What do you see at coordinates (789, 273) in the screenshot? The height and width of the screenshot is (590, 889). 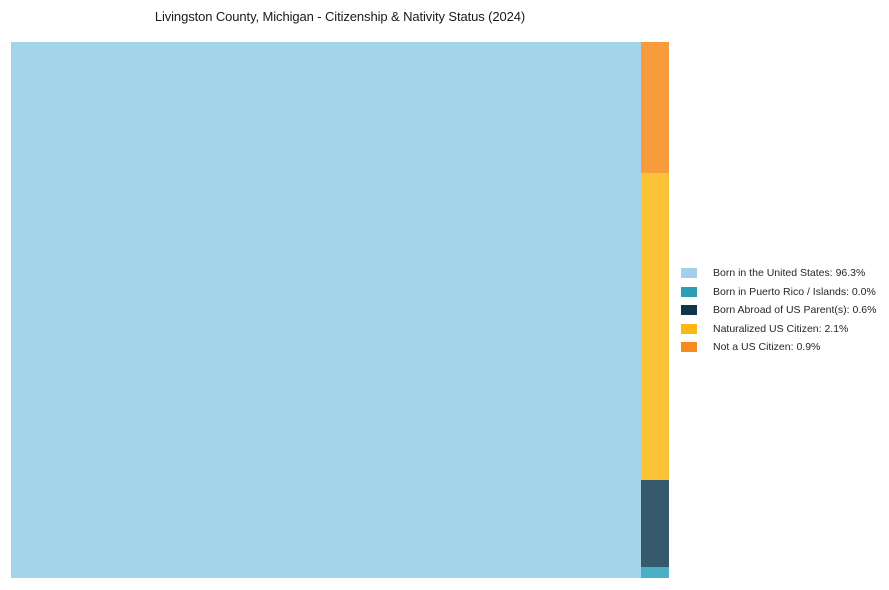 I see `legend-label: Born in the United States: 96.3%` at bounding box center [789, 273].